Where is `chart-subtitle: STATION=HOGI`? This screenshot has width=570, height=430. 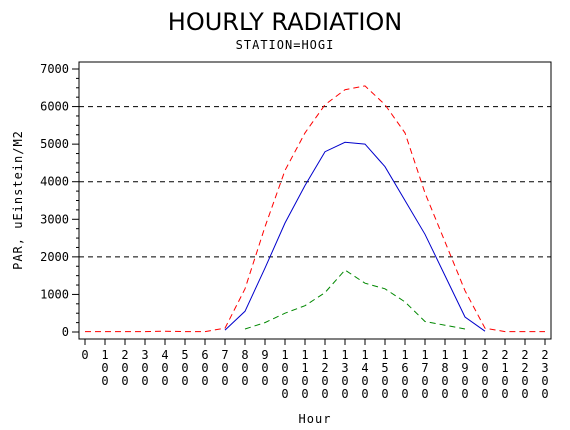 chart-subtitle: STATION=HOGI is located at coordinates (285, 45).